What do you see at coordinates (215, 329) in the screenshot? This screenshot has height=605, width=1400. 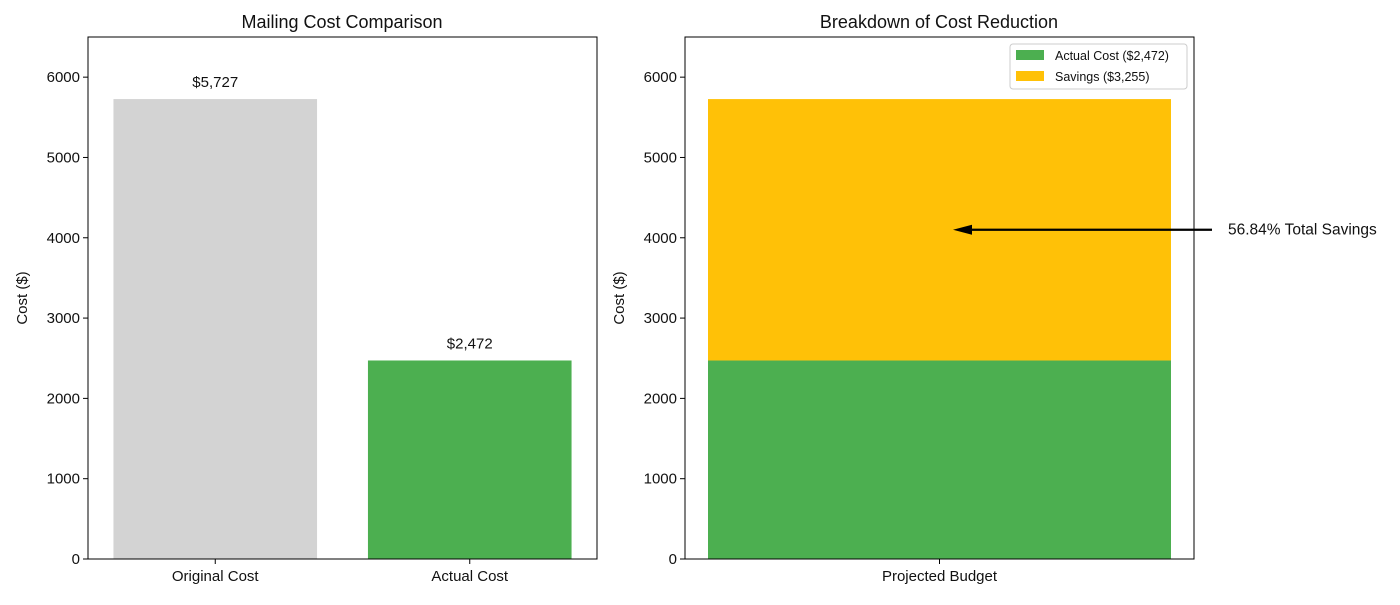 I see `bar-original-cost` at bounding box center [215, 329].